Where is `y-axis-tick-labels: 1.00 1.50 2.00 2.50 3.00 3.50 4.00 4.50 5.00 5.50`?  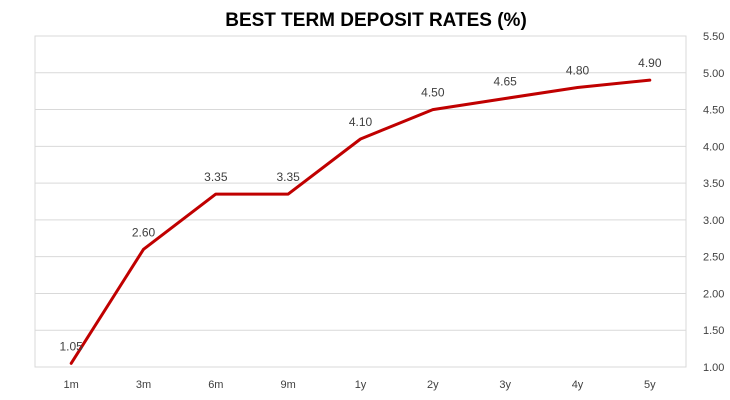 y-axis-tick-labels: 1.00 1.50 2.00 2.50 3.00 3.50 4.00 4.50 5.00 5.50 is located at coordinates (713, 202).